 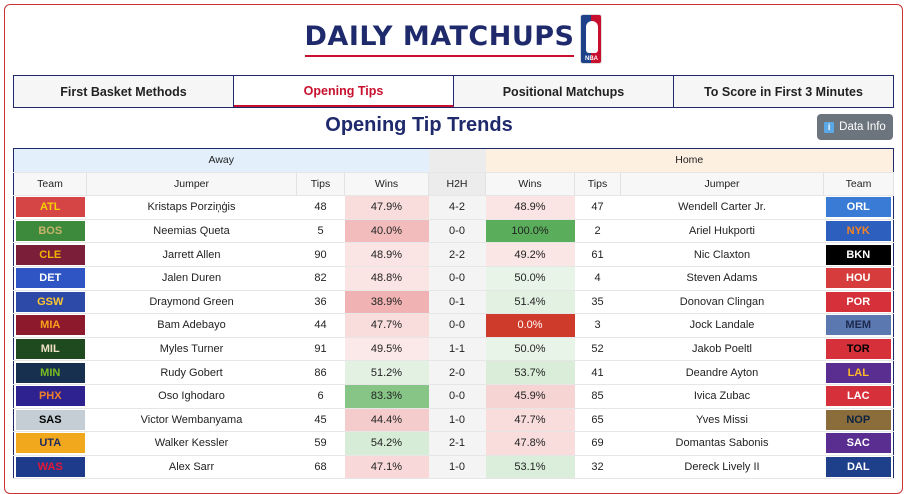 I want to click on col-h2h: H2H, so click(x=457, y=184).